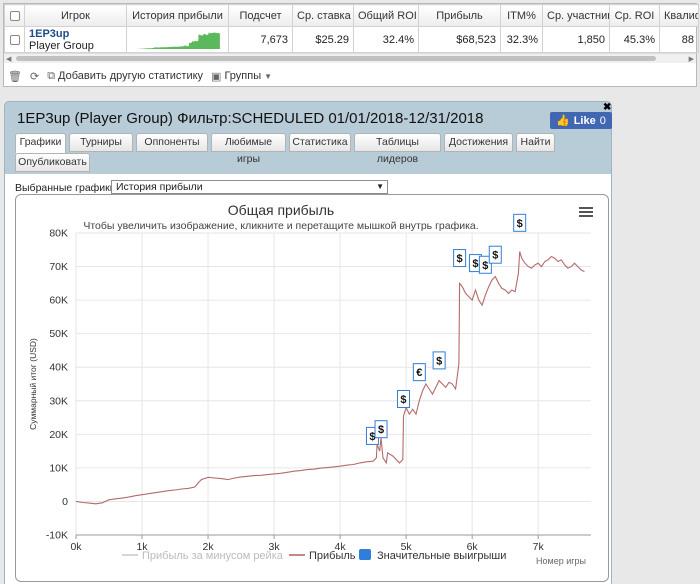 The image size is (700, 584). Describe the element at coordinates (320, 142) in the screenshot. I see `tab-statistics: Статистика` at that location.